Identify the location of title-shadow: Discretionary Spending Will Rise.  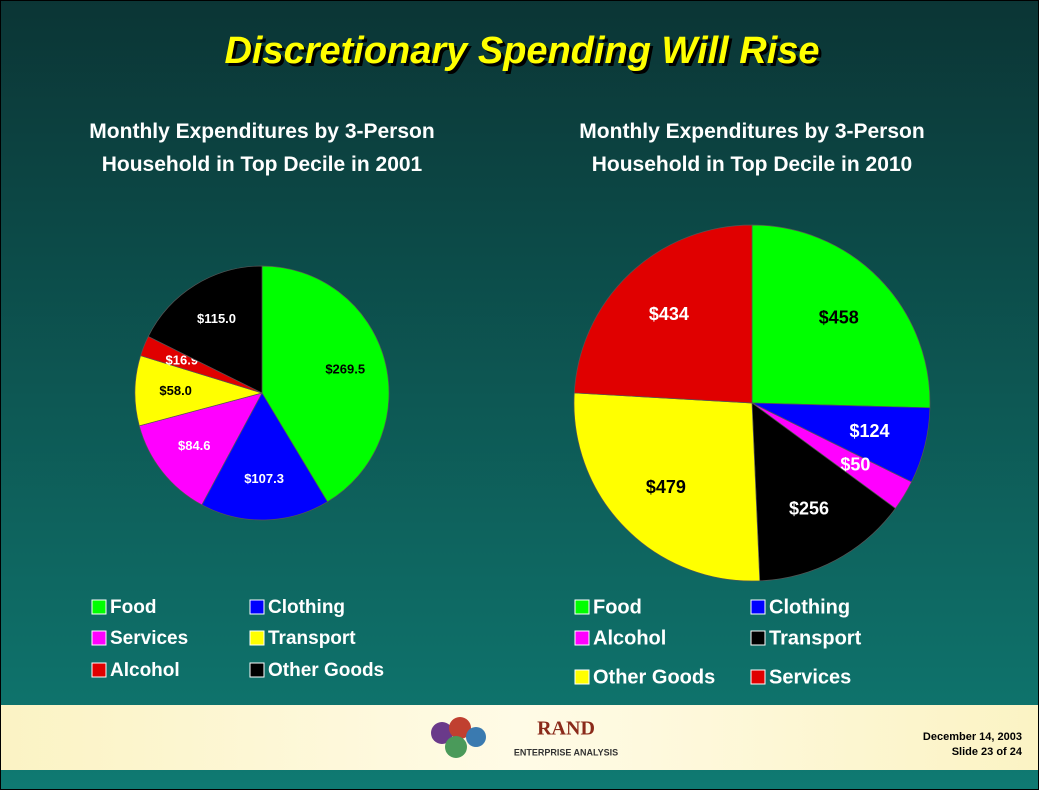
(524, 54).